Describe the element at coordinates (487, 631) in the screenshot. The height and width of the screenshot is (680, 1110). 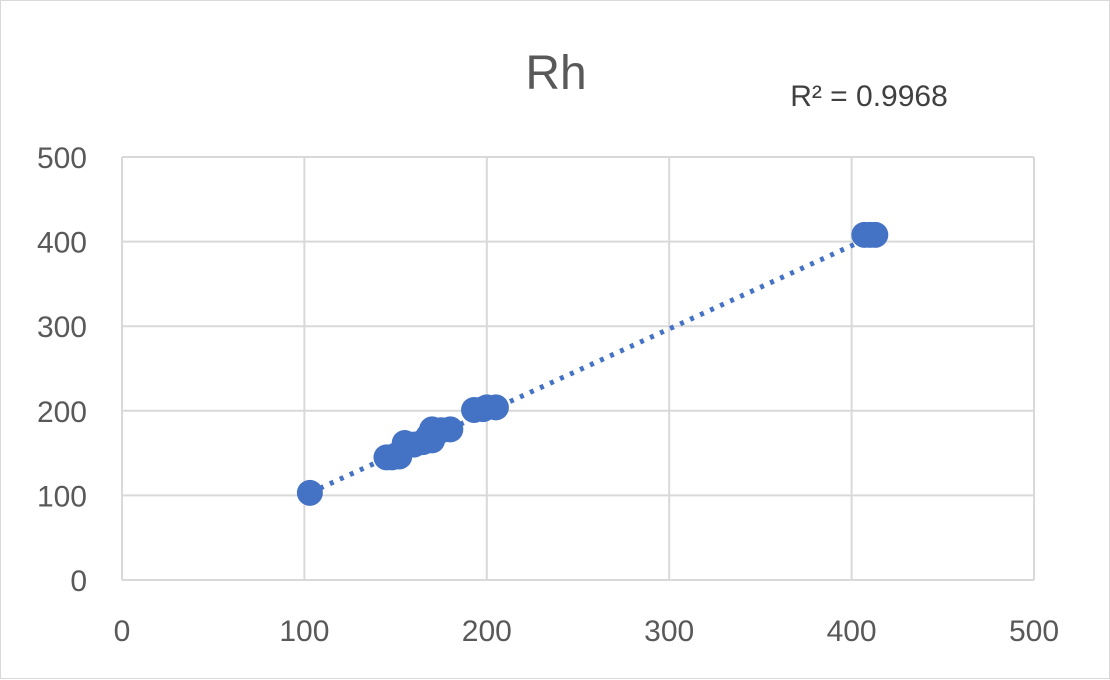
I see `x-tick-label: 200` at that location.